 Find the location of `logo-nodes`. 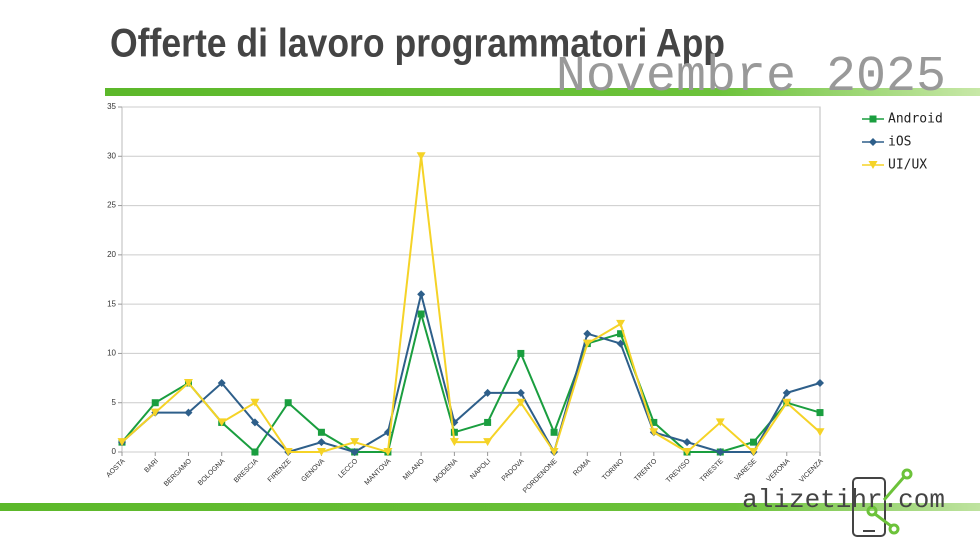

logo-nodes is located at coordinates (889, 501).